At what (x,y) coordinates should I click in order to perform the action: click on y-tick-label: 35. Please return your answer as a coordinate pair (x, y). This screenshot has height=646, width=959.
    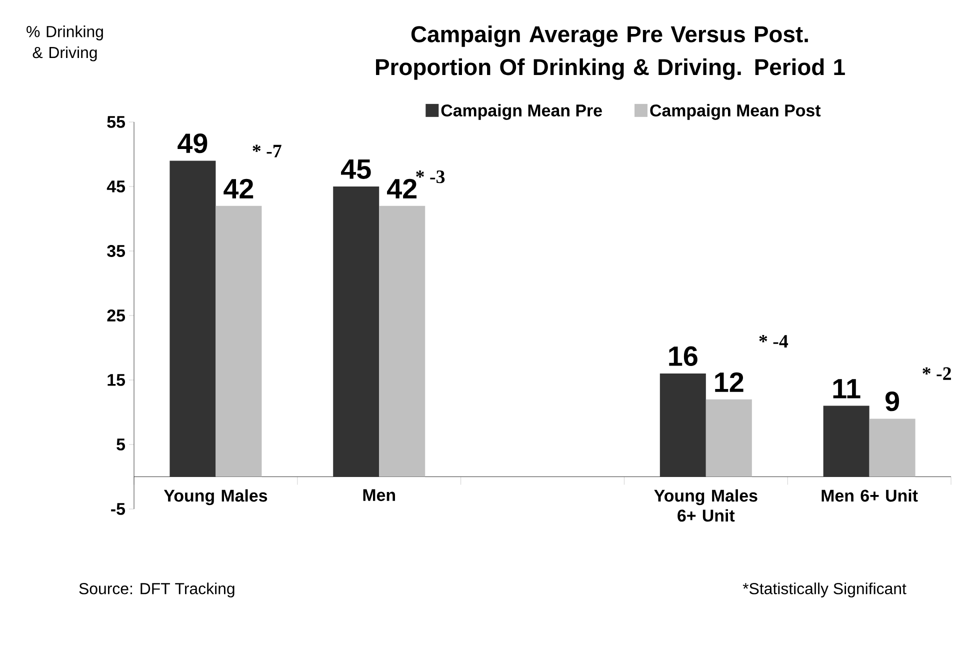
    Looking at the image, I should click on (116, 251).